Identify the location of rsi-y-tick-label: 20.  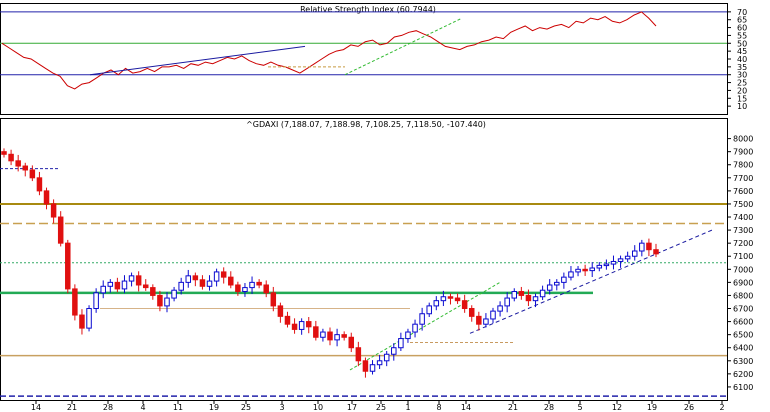
(742, 90).